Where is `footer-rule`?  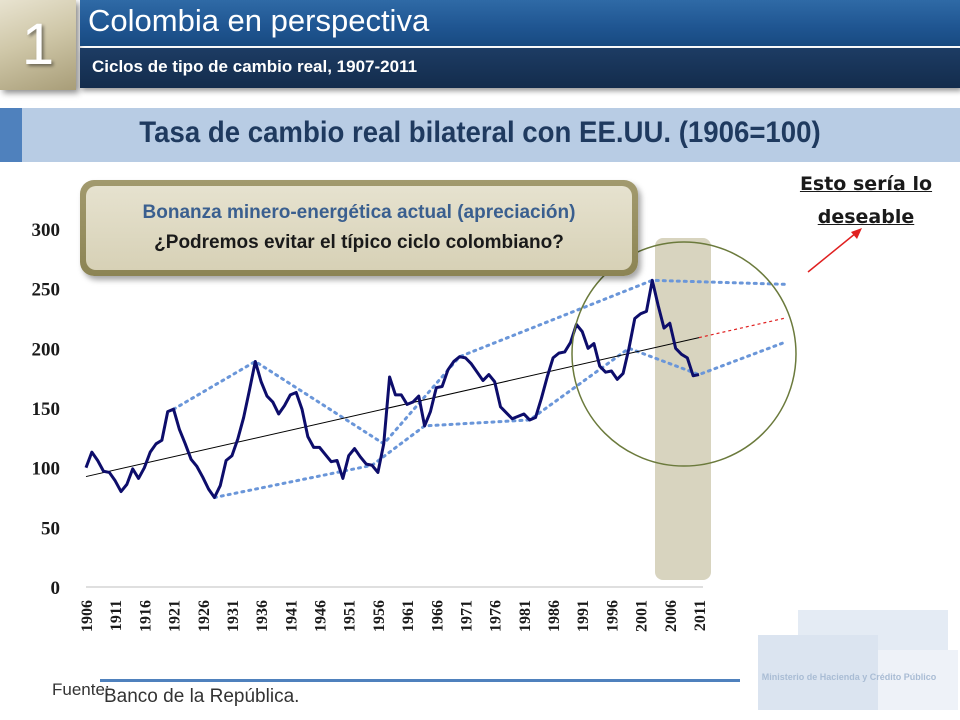
footer-rule is located at coordinates (420, 680).